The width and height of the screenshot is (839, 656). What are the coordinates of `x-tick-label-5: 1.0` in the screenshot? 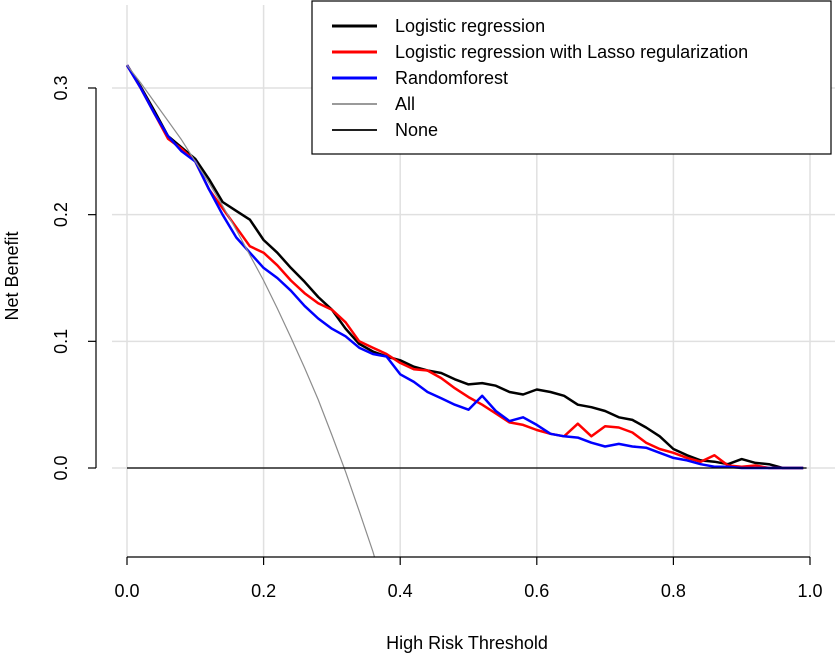 It's located at (809, 591).